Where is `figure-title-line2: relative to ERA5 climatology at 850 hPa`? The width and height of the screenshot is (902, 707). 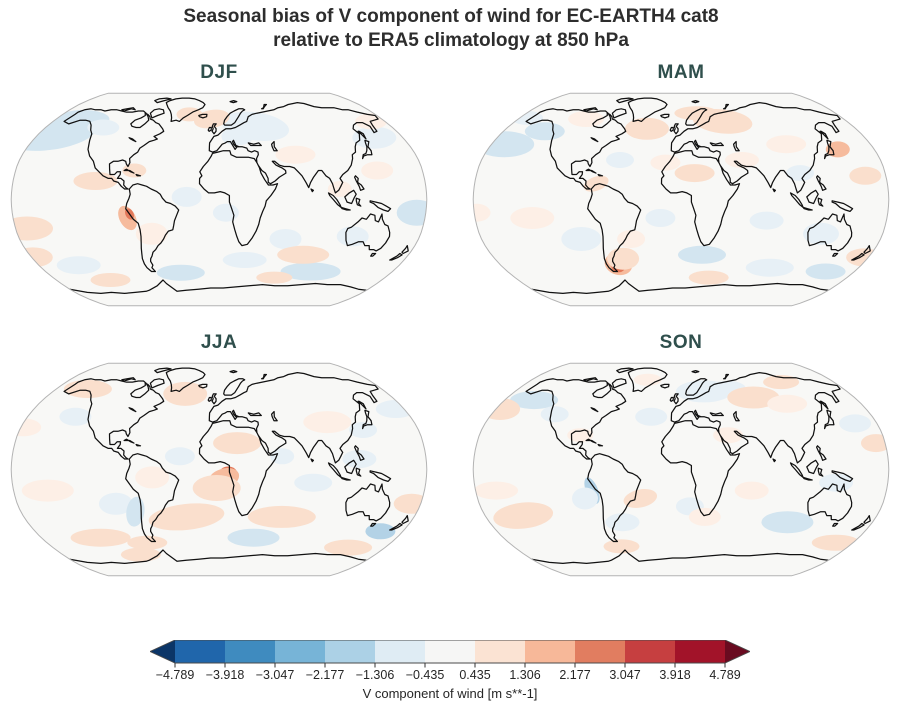
figure-title-line2: relative to ERA5 climatology at 850 hPa is located at coordinates (451, 40).